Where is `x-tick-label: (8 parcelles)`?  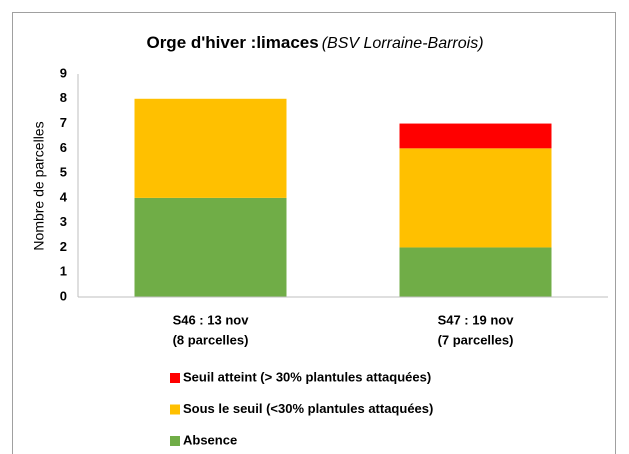 x-tick-label: (8 parcelles) is located at coordinates (211, 339).